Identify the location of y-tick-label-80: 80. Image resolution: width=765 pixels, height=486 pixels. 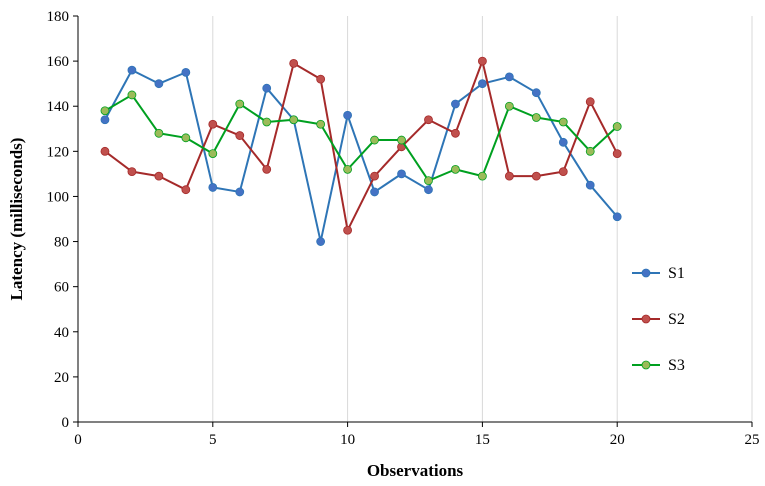
(61, 243).